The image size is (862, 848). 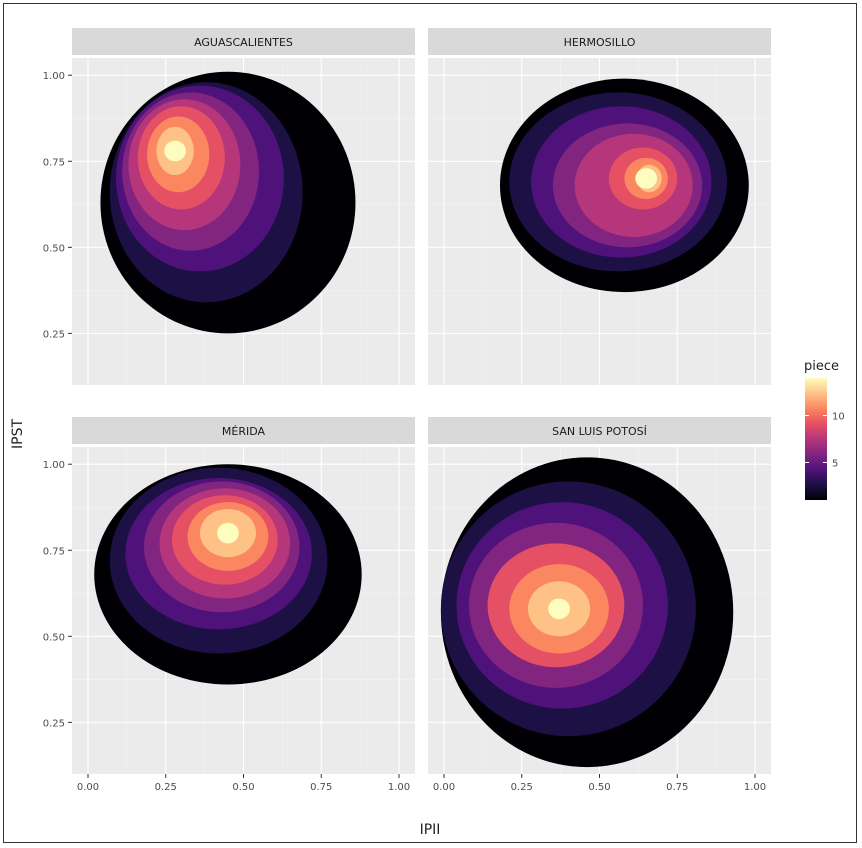 I want to click on legend: piece 5 10, so click(x=824, y=429).